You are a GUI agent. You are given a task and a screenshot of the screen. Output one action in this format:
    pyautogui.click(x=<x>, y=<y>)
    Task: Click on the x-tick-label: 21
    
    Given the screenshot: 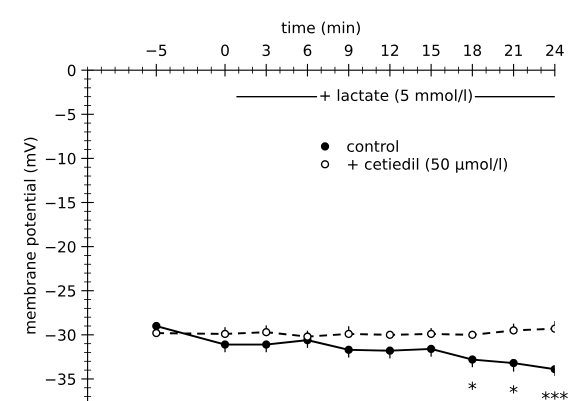 What is the action you would take?
    pyautogui.click(x=513, y=50)
    